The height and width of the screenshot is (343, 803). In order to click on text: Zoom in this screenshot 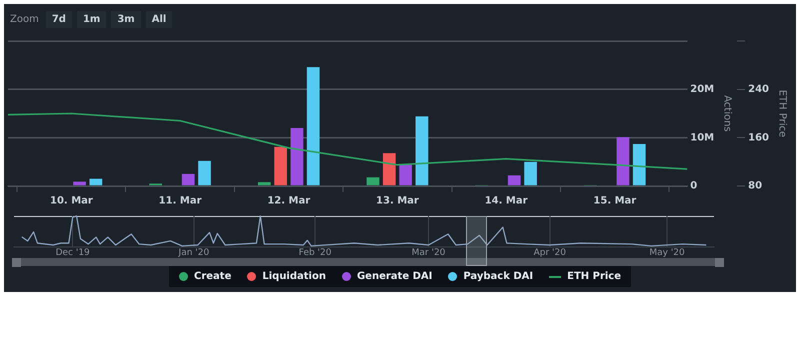, I will do `click(24, 19)`.